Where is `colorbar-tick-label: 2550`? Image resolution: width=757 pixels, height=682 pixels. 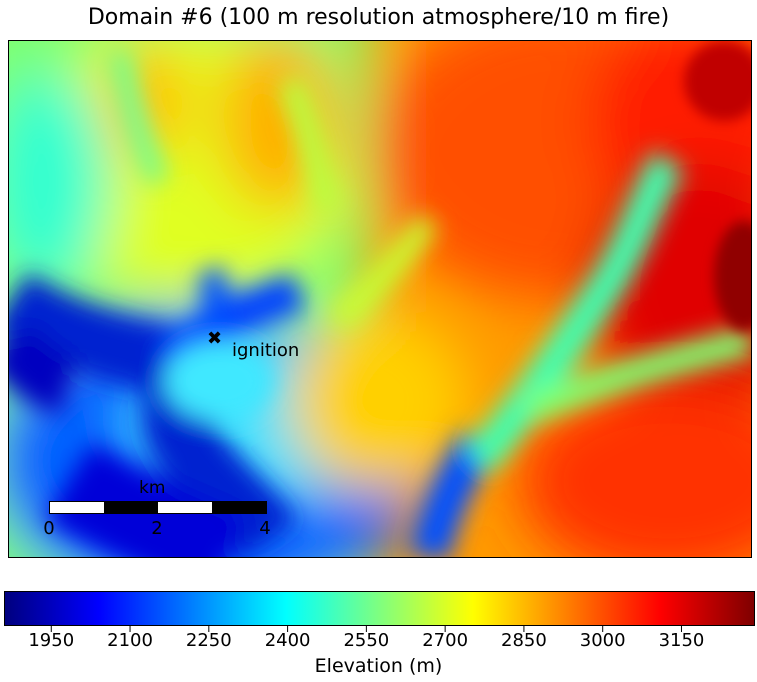
colorbar-tick-label: 2550 is located at coordinates (366, 640).